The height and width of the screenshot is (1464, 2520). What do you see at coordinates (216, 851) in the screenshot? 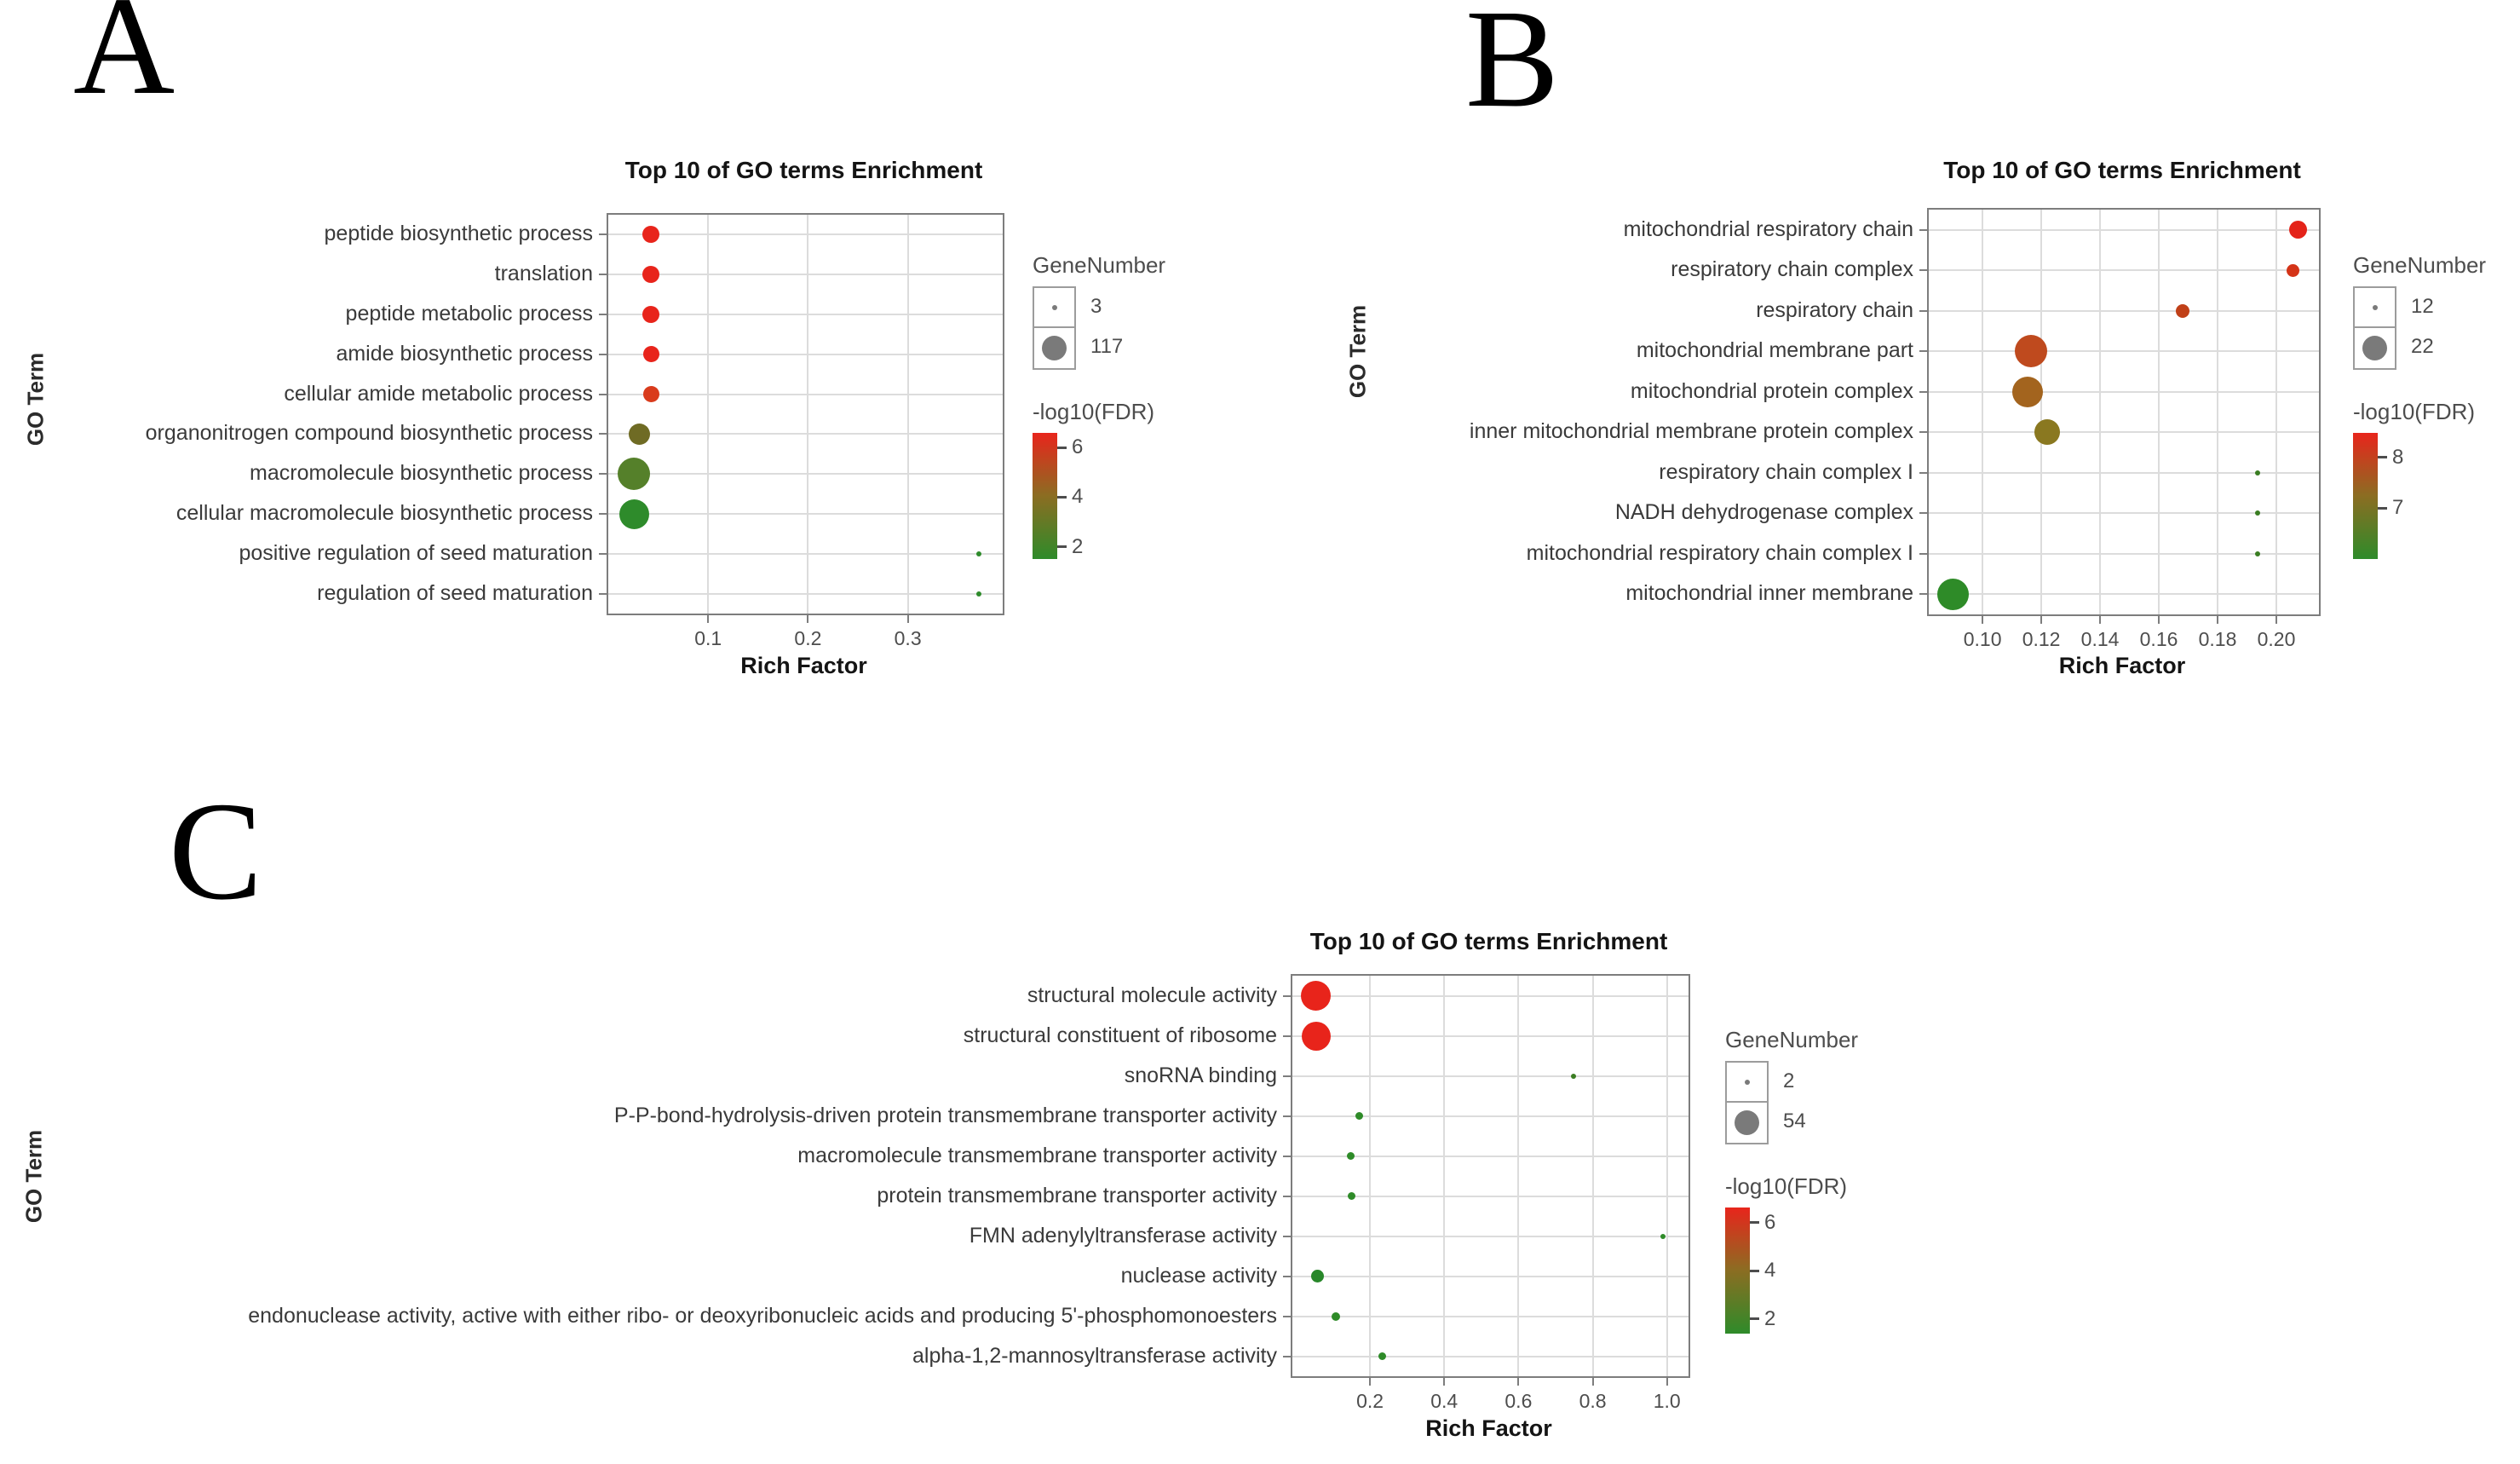
I see `panel-letter-c: C` at bounding box center [216, 851].